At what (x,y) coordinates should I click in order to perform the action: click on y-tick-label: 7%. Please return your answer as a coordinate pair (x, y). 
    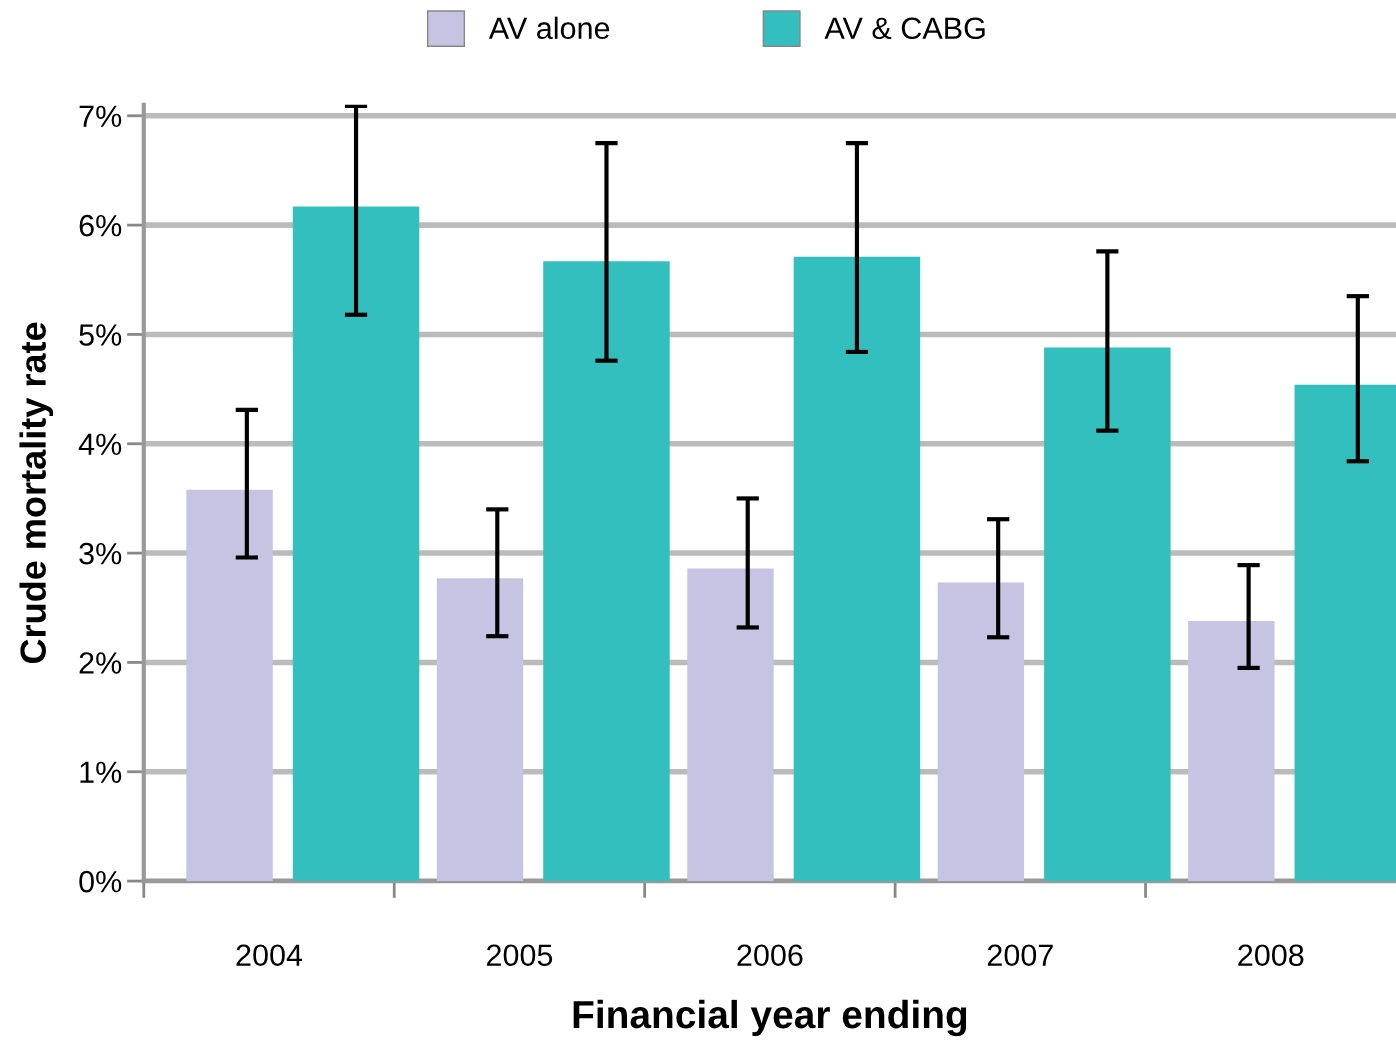
    Looking at the image, I should click on (100, 116).